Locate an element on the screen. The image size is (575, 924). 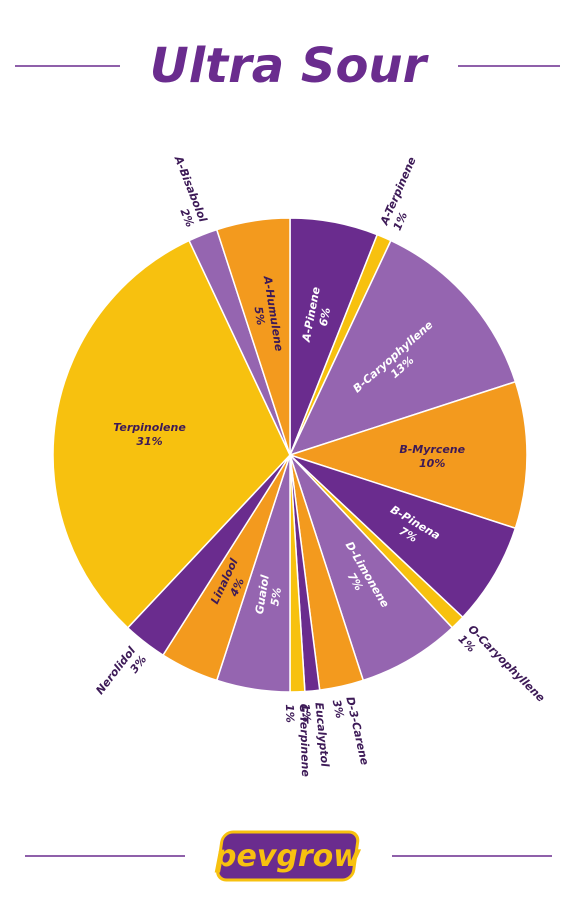
category-label: Terpinolene is located at coordinates (149, 427).